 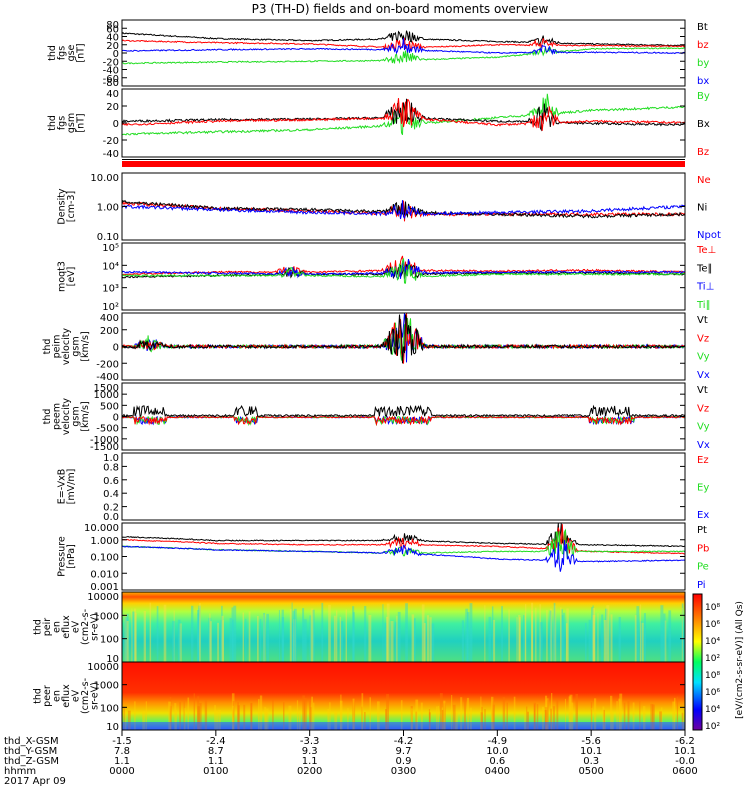 What do you see at coordinates (106, 616) in the screenshot?
I see `y-tick-label: 1000` at bounding box center [106, 616].